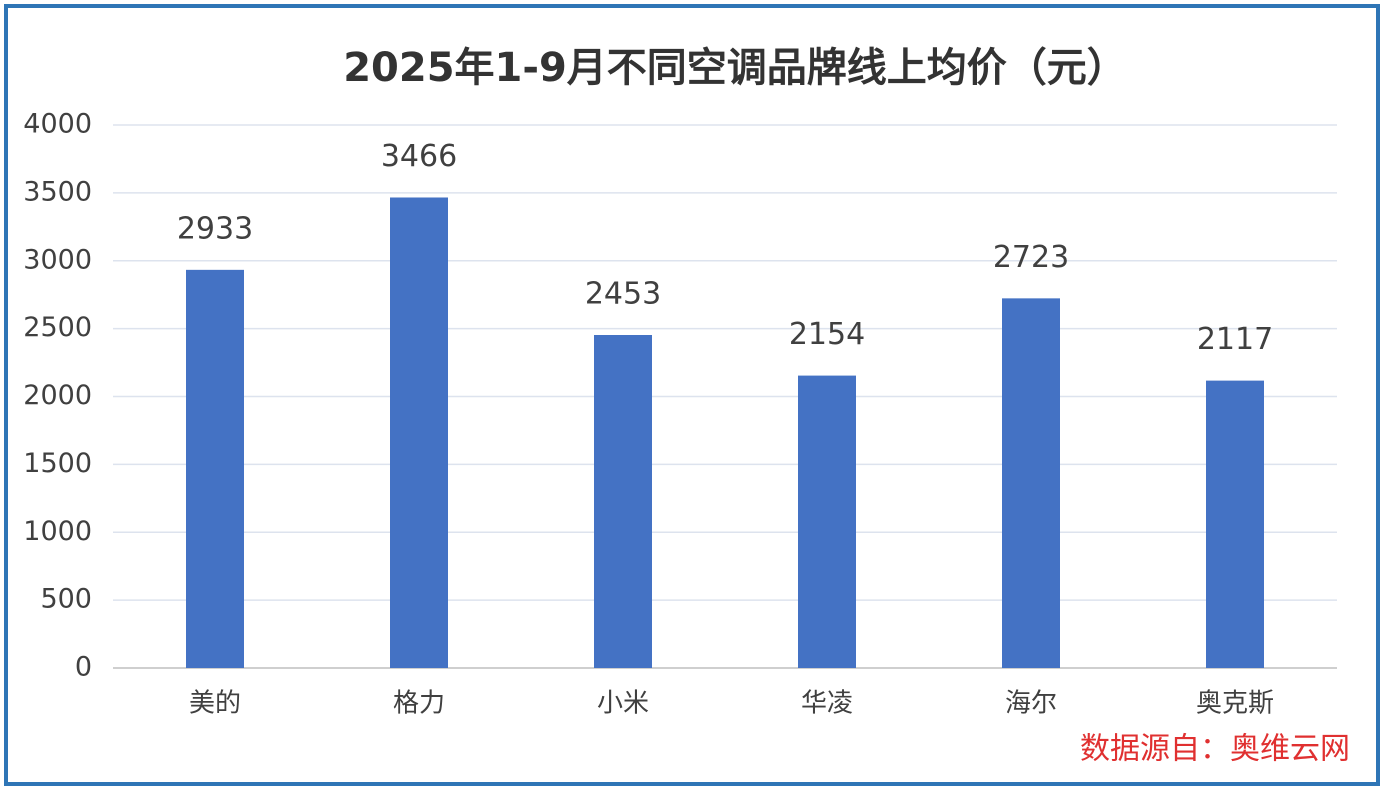 The image size is (1384, 792). I want to click on chart-title: 2025年1-9月不同空调品牌线上均价（元）, so click(735, 68).